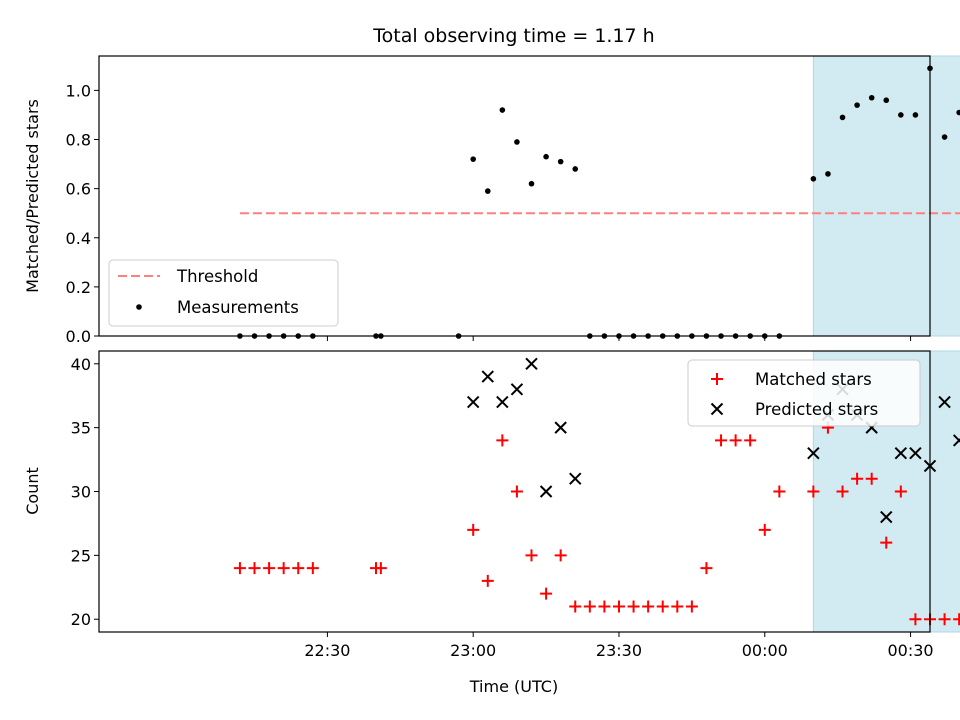  Describe the element at coordinates (911, 650) in the screenshot. I see `x-tick-label: 00:30` at that location.